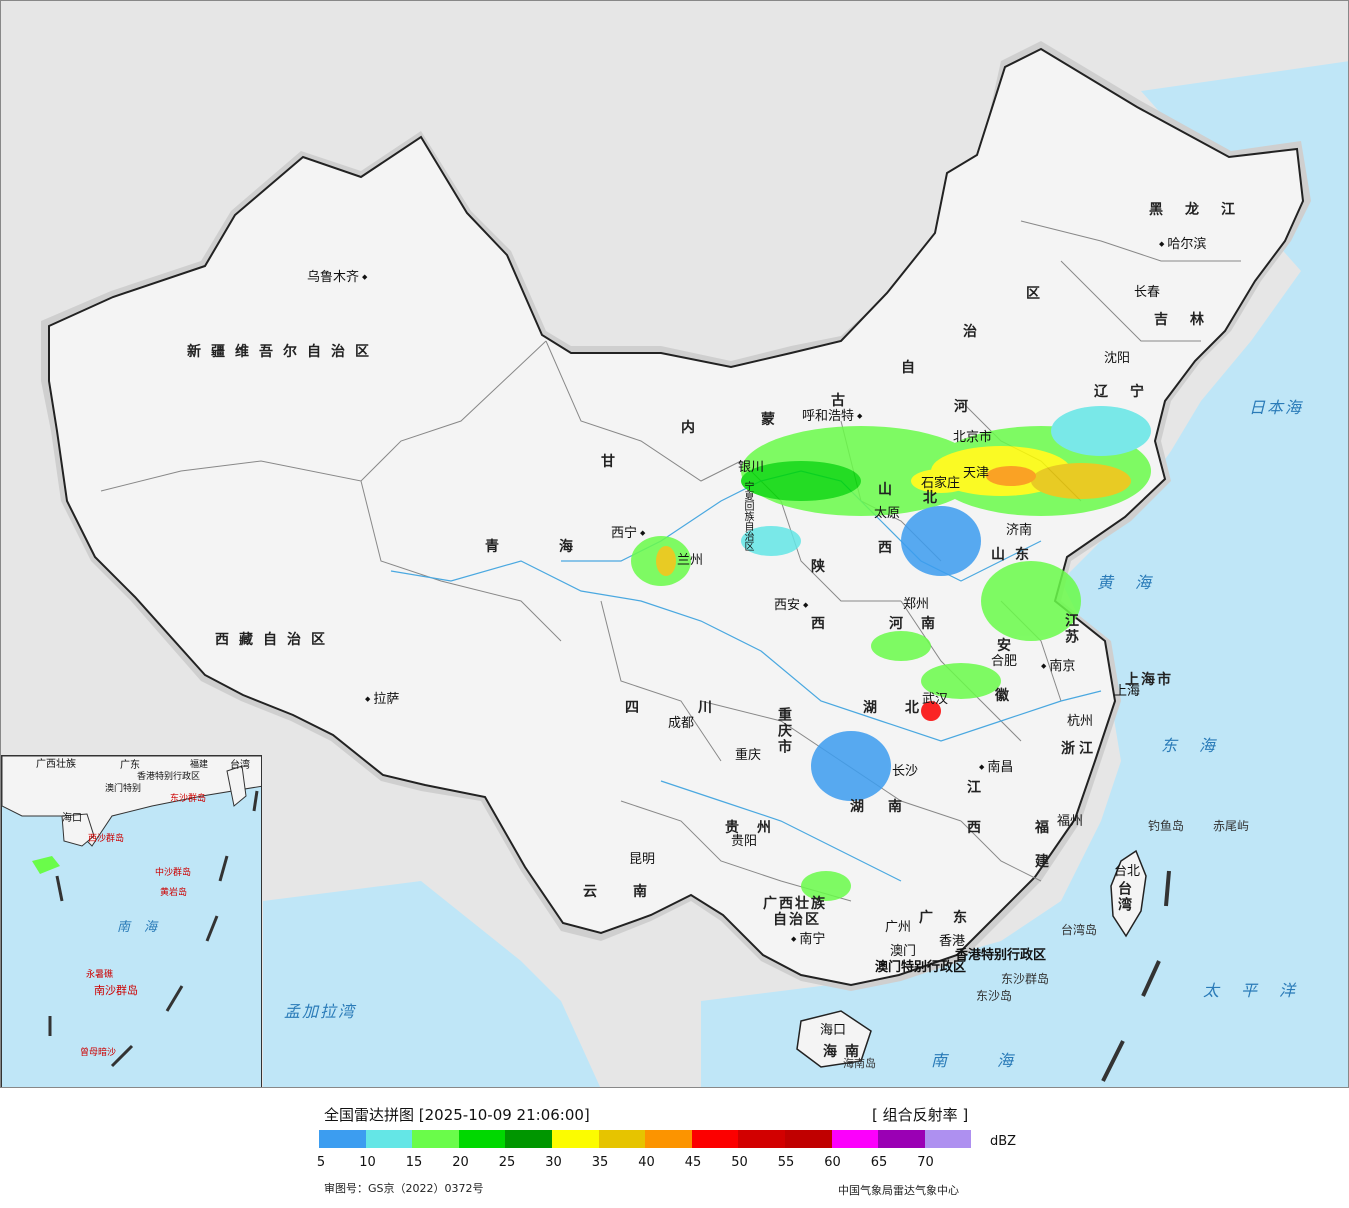 The image size is (1349, 1208). I want to click on prov-hainan: 海南, so click(845, 1052).